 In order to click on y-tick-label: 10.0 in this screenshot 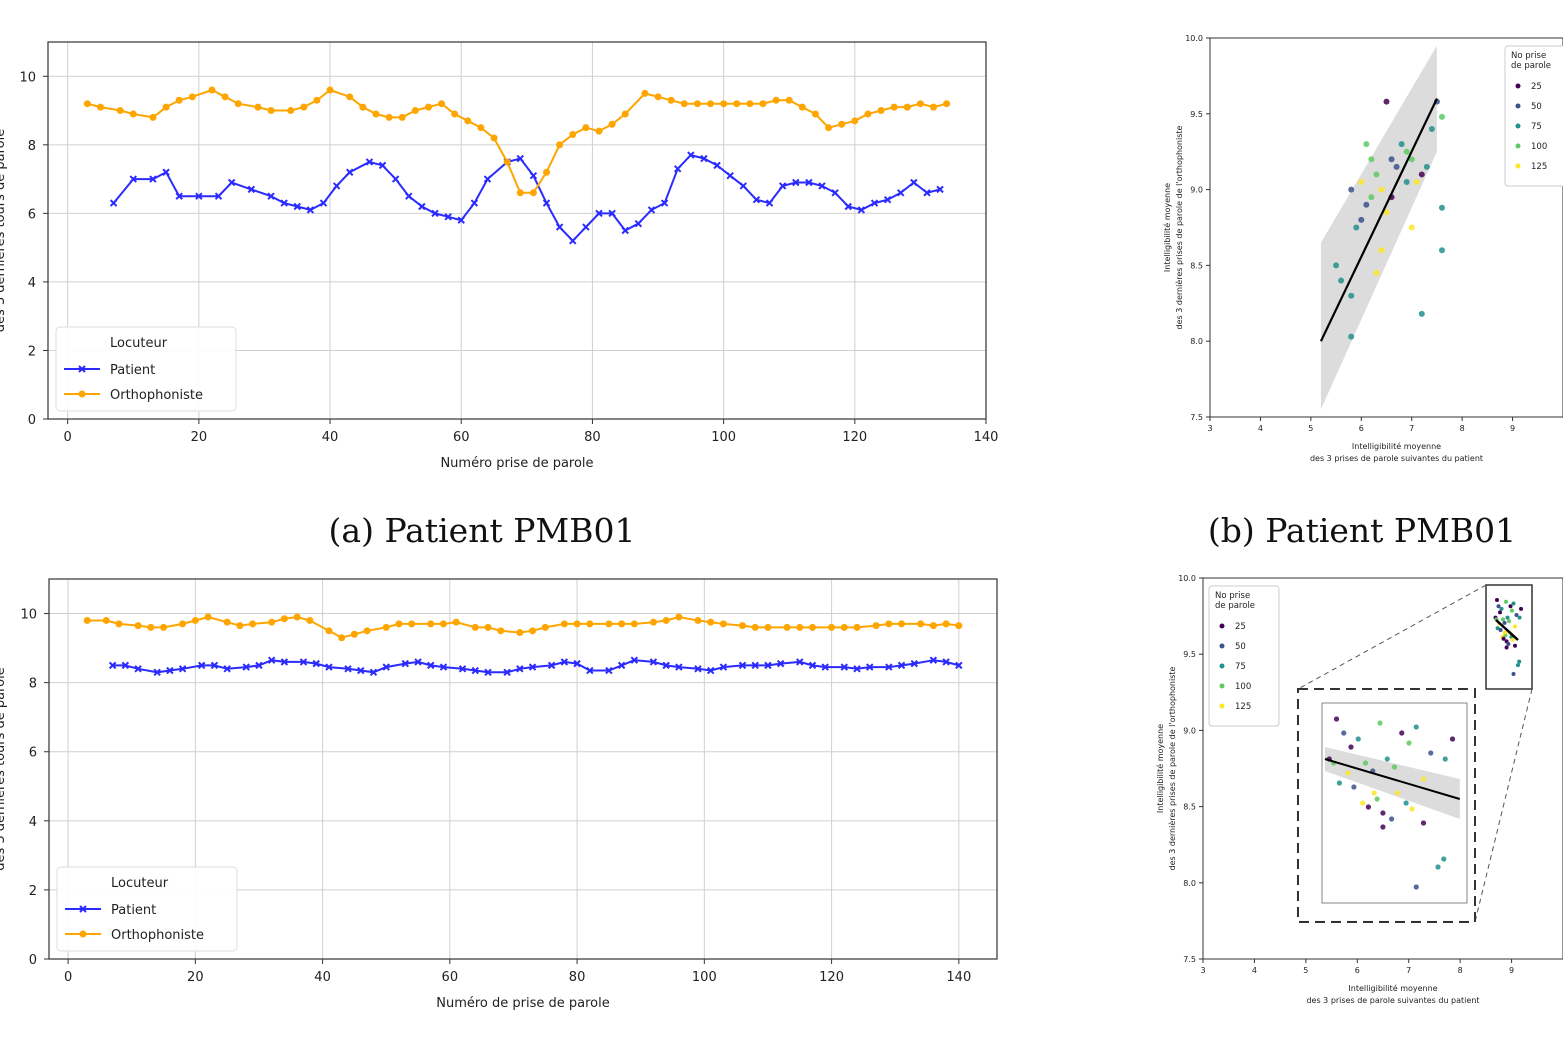, I will do `click(1194, 38)`.